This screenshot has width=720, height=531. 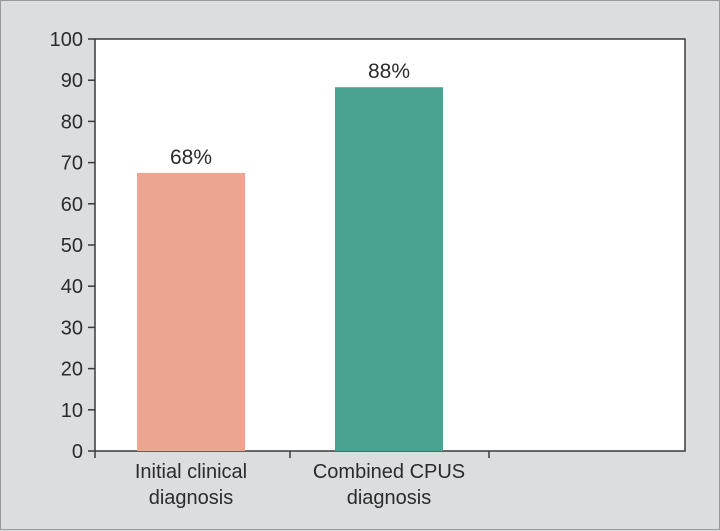 What do you see at coordinates (389, 472) in the screenshot?
I see `category-label: Combined CPUS` at bounding box center [389, 472].